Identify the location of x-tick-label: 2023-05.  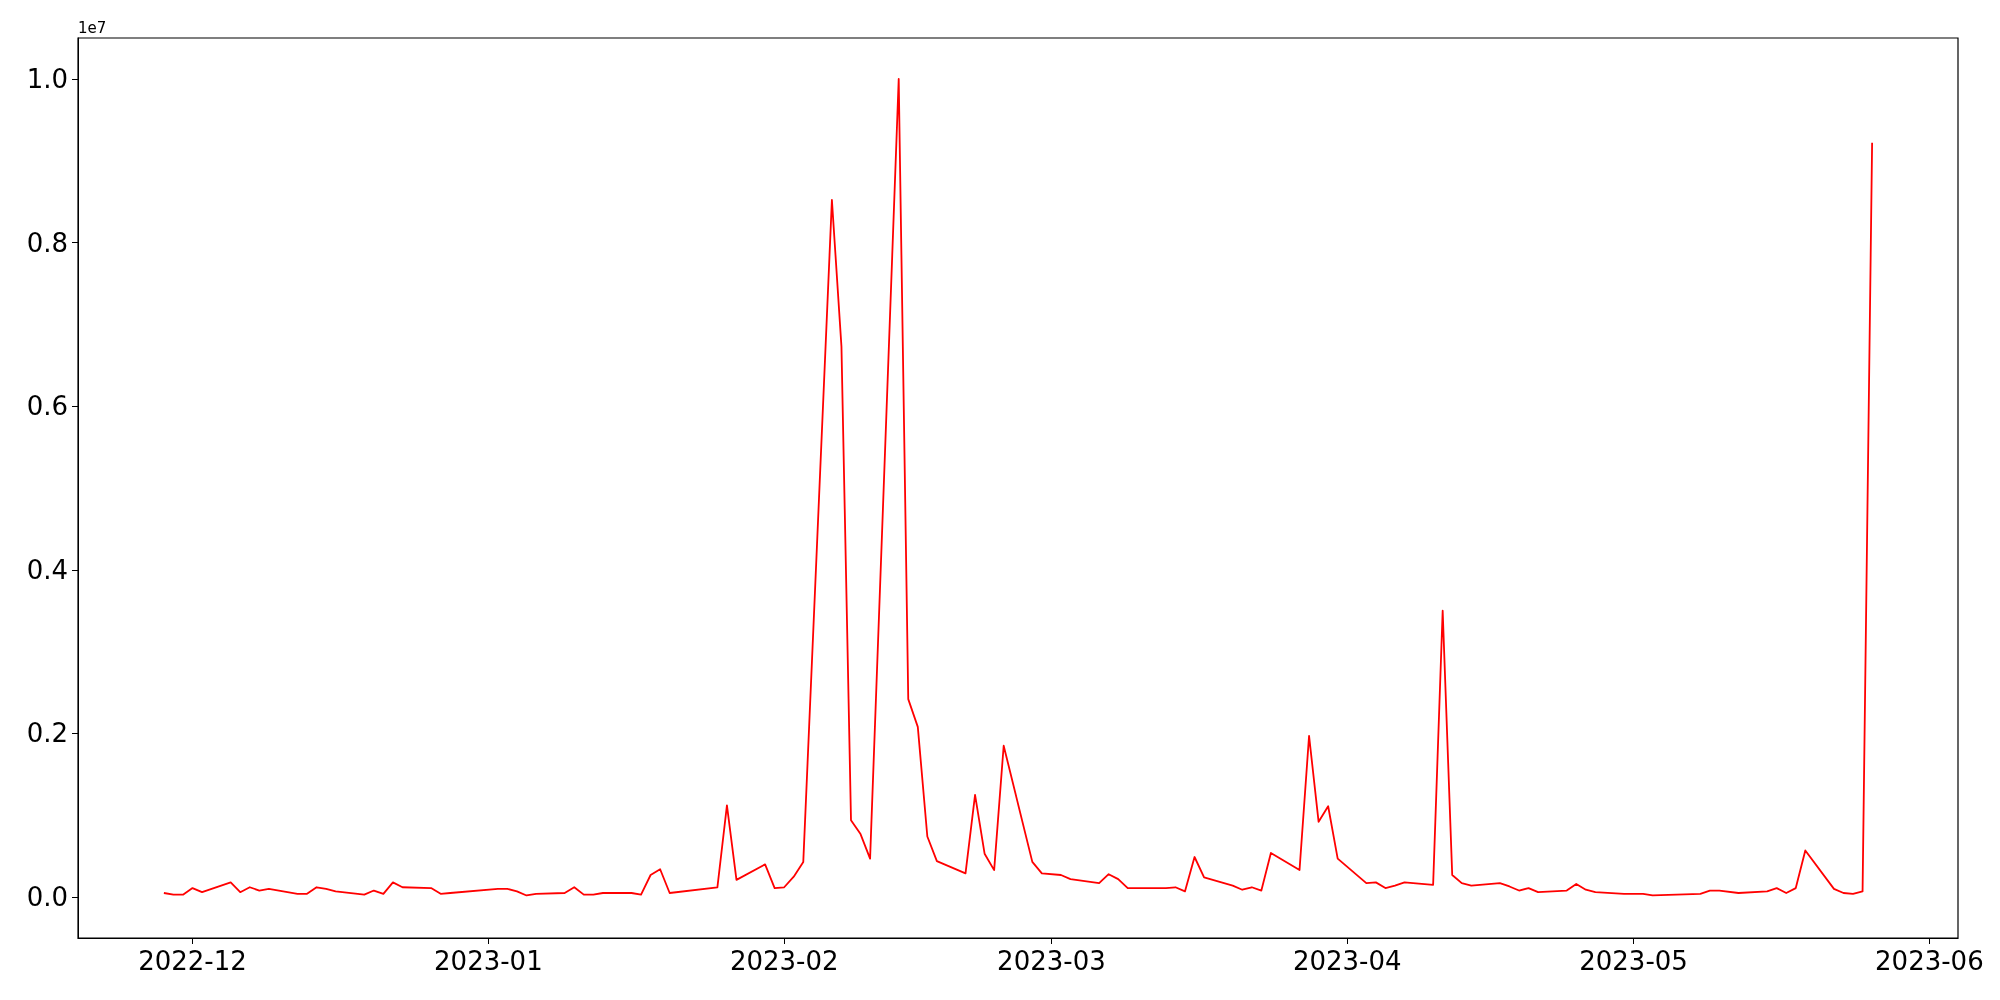
(1633, 961).